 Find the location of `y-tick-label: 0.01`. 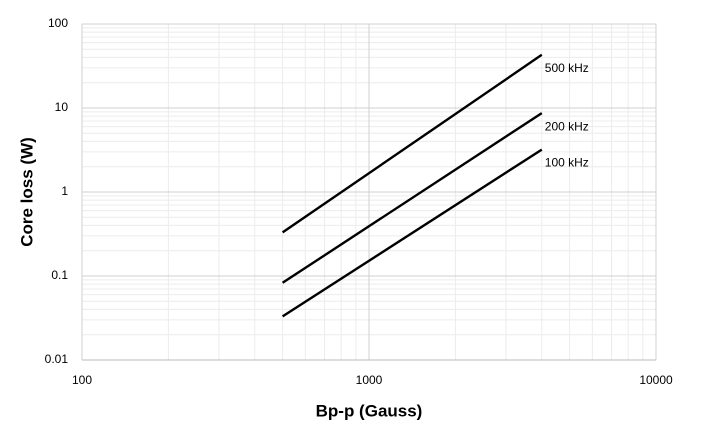

y-tick-label: 0.01 is located at coordinates (57, 359).